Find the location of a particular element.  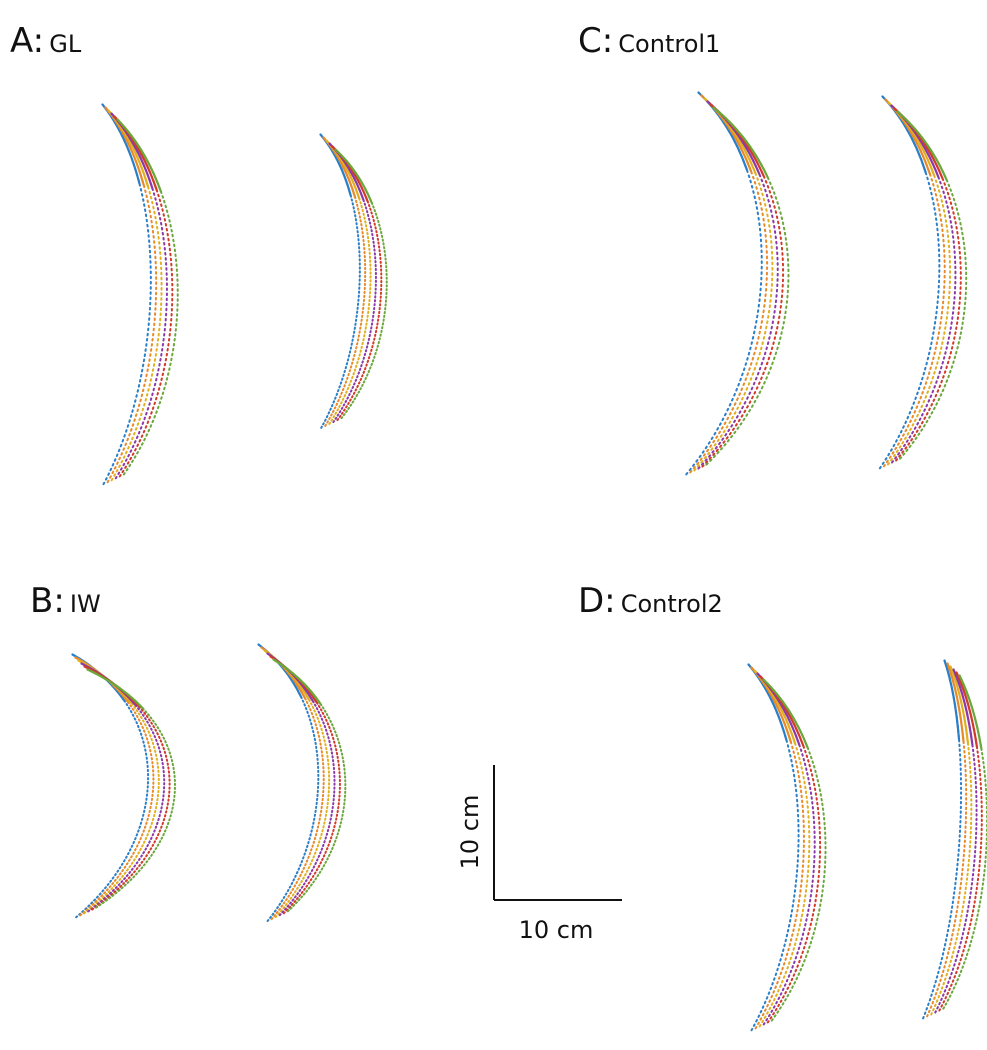

scale-label-horizontal: 10 cm is located at coordinates (556, 930).